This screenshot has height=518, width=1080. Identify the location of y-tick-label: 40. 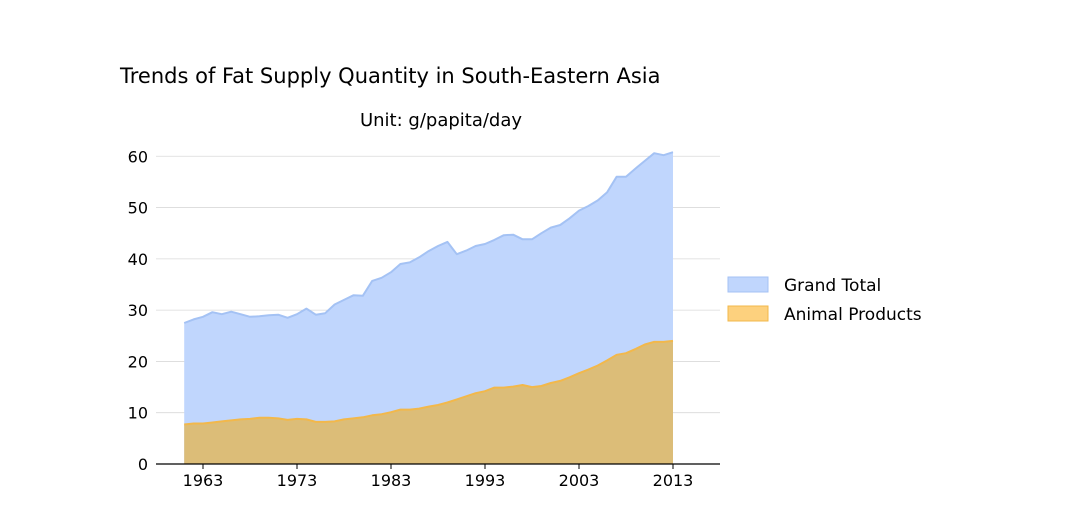
(138, 259).